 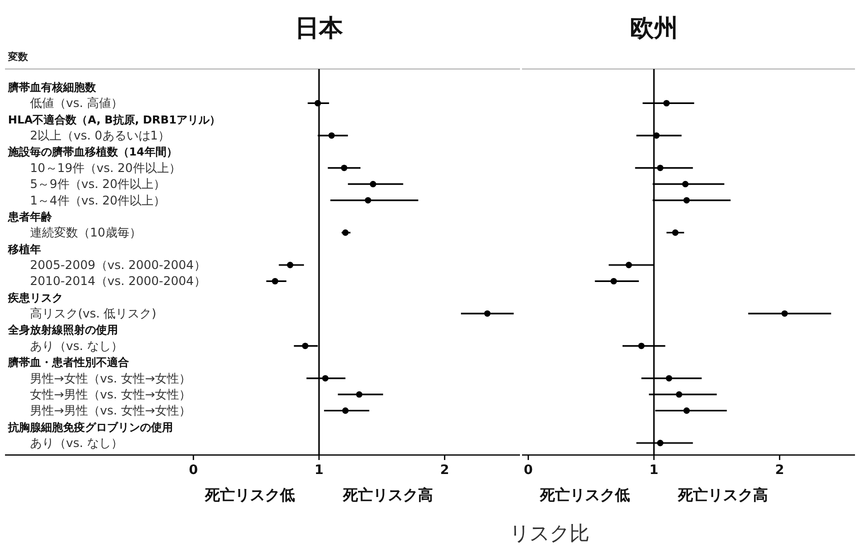 I want to click on y-tick-label: 1～4件（vs. 20件以上）, so click(x=98, y=200).